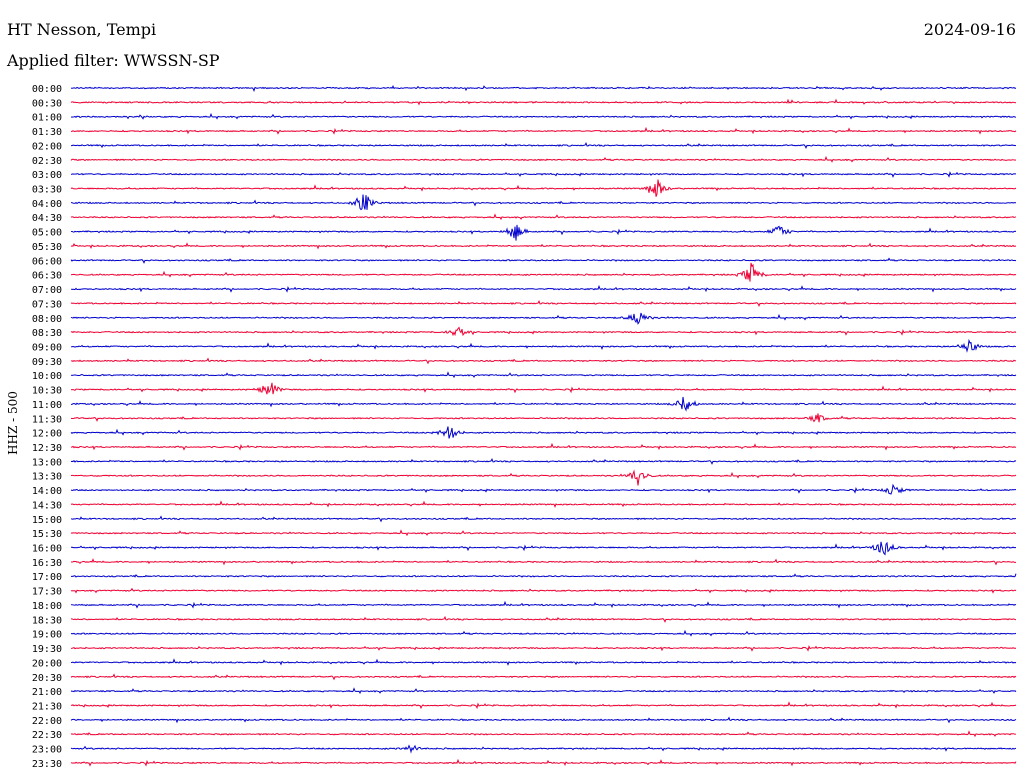 Image resolution: width=1024 pixels, height=780 pixels. I want to click on time-tick-label: 13:00, so click(47, 462).